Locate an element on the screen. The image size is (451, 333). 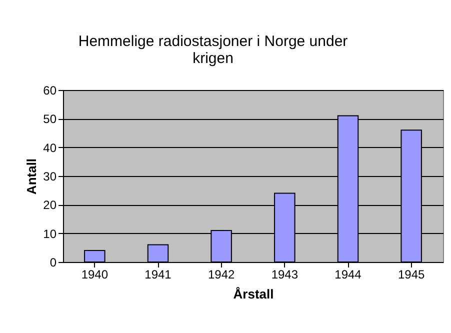
x-tick-label: 1942 is located at coordinates (222, 275).